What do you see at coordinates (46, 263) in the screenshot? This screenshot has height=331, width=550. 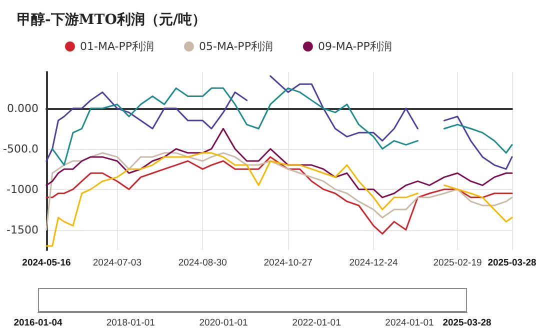 I see `x-tick-label: 2024-05-16` at bounding box center [46, 263].